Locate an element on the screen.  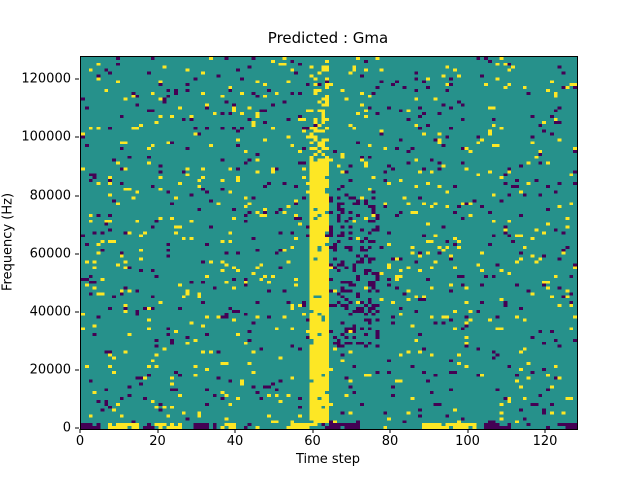
y-tick-label: 0 is located at coordinates (66, 428).